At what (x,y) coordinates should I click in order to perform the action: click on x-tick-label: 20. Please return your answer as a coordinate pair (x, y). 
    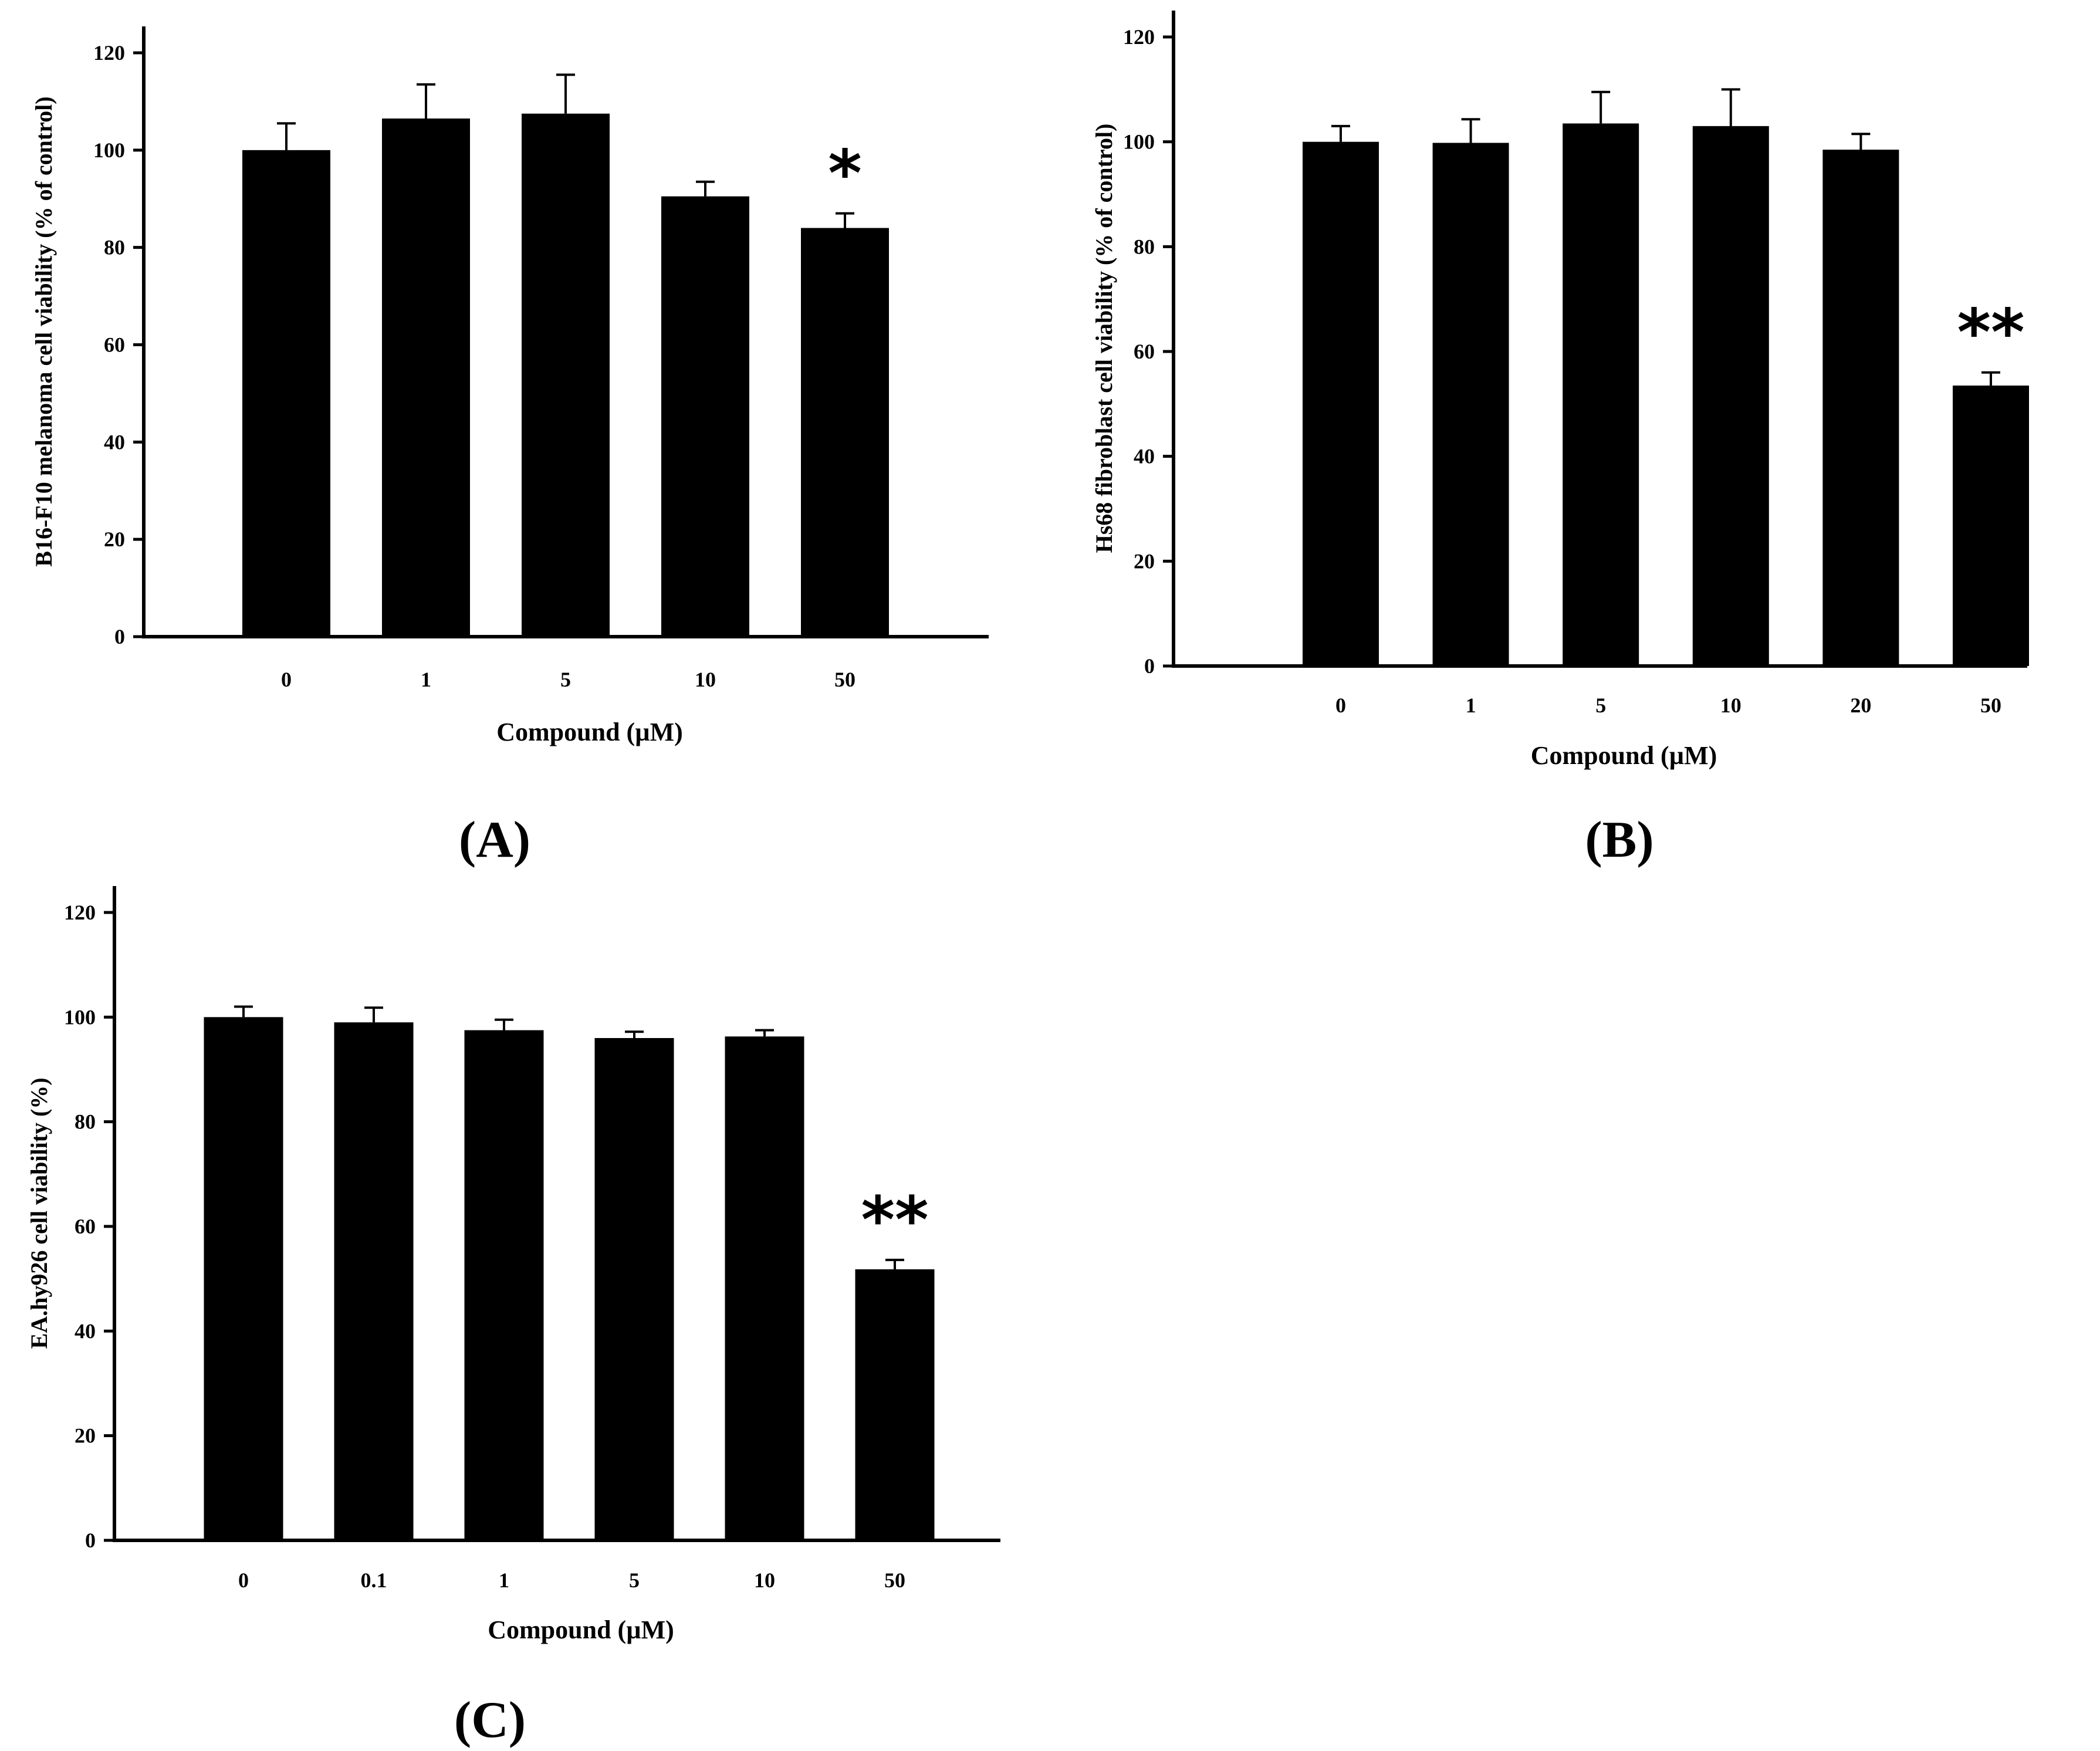
    Looking at the image, I should click on (1860, 705).